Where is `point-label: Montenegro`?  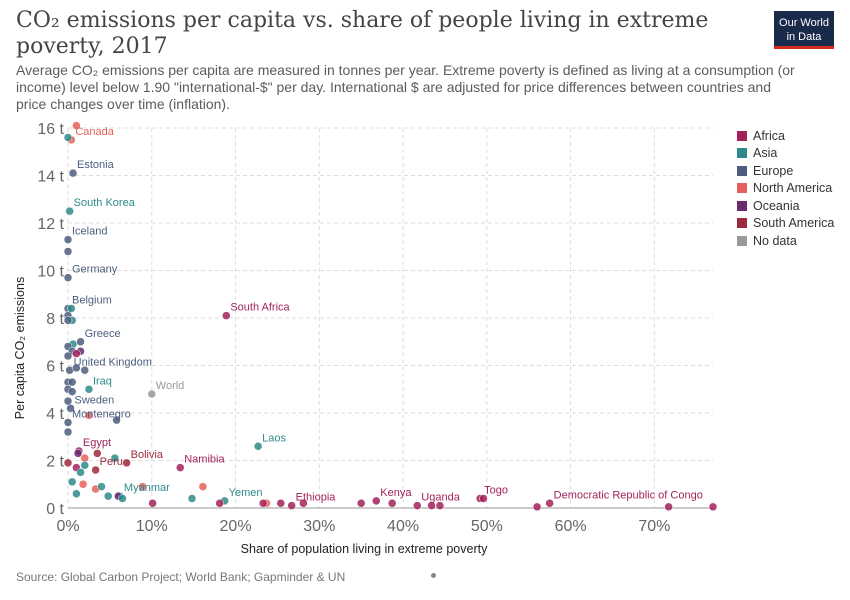
point-label: Montenegro is located at coordinates (101, 415).